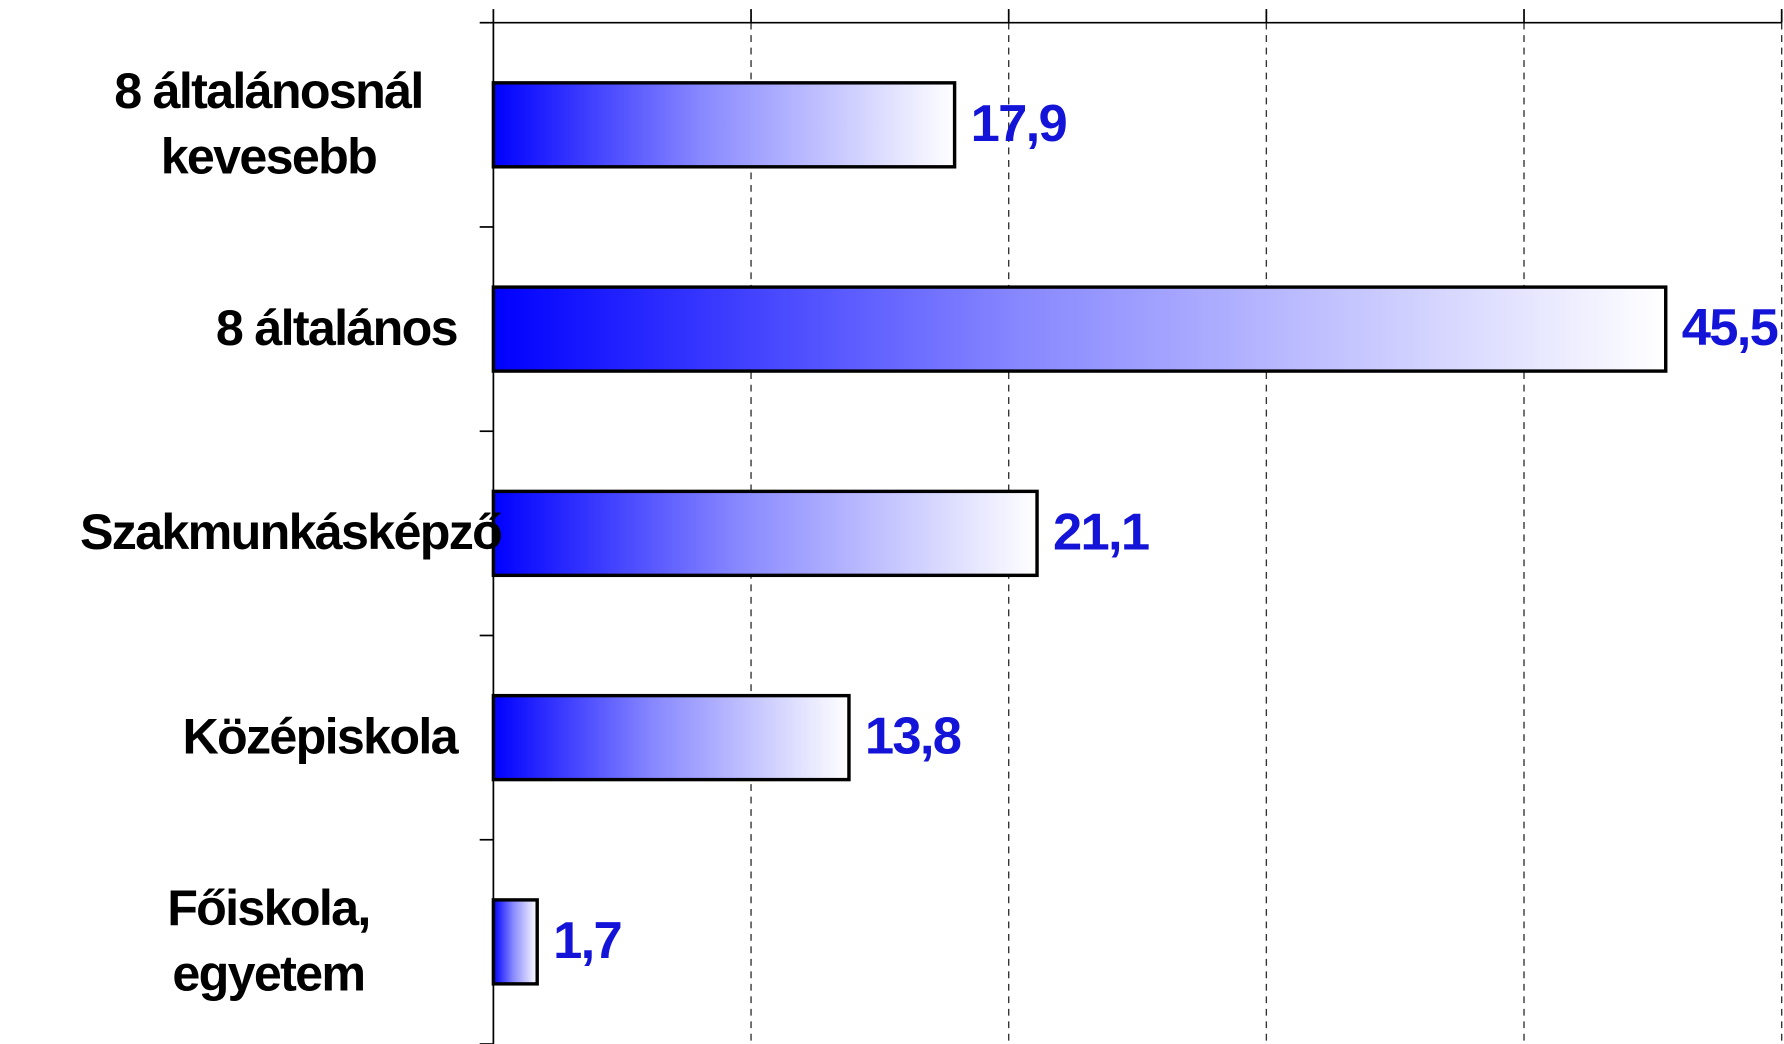 This screenshot has width=1784, height=1044. Describe the element at coordinates (587, 941) in the screenshot. I see `value-label: 1,7` at that location.